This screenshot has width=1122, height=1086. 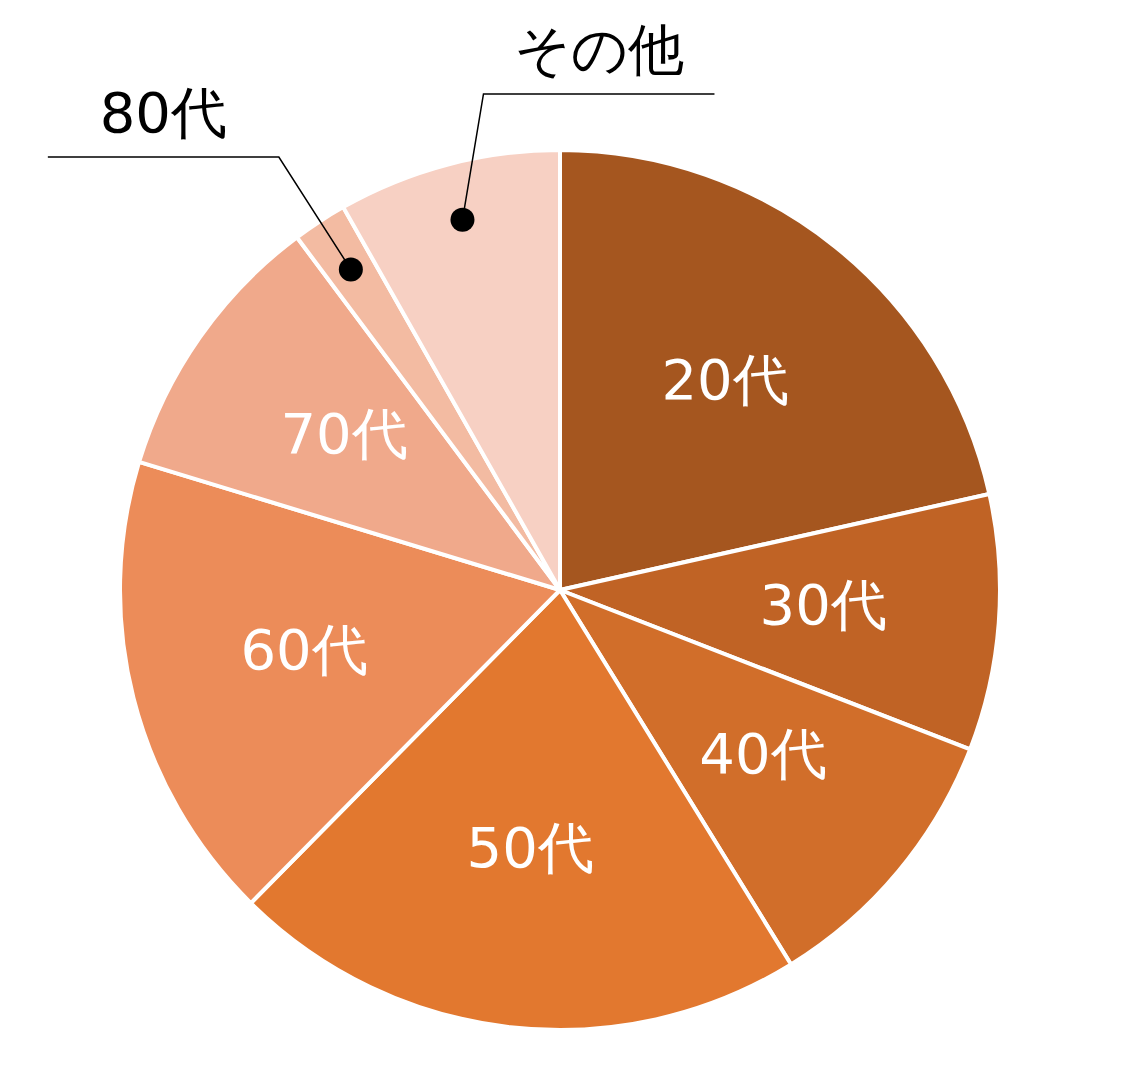 I want to click on slice-label: 70代, so click(x=344, y=433).